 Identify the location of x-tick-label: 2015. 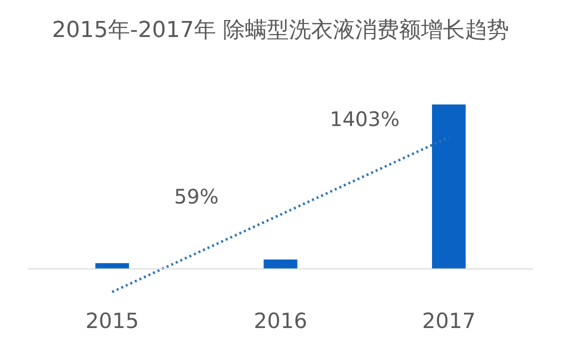
(112, 320).